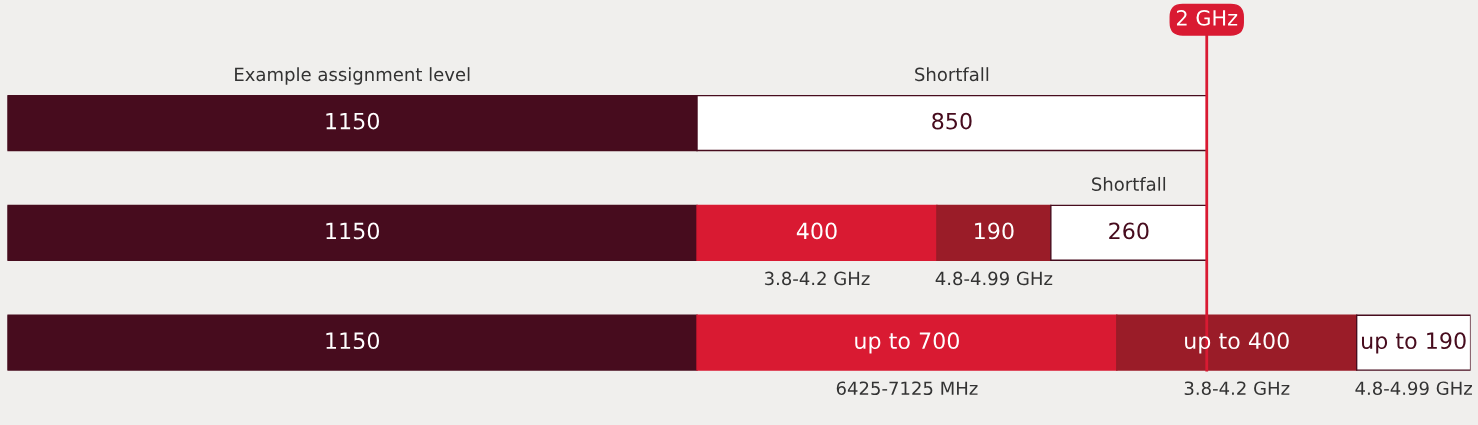  Describe the element at coordinates (994, 278) in the screenshot. I see `annotation: 4.8-4.99 GHz` at that location.